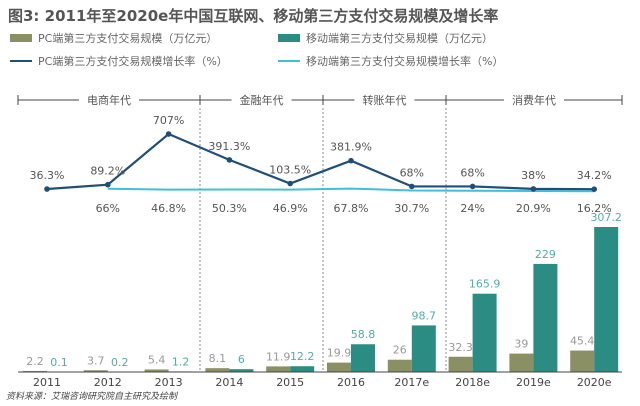  Describe the element at coordinates (107, 171) in the screenshot. I see `pc-growth-label: 89.2%` at that location.